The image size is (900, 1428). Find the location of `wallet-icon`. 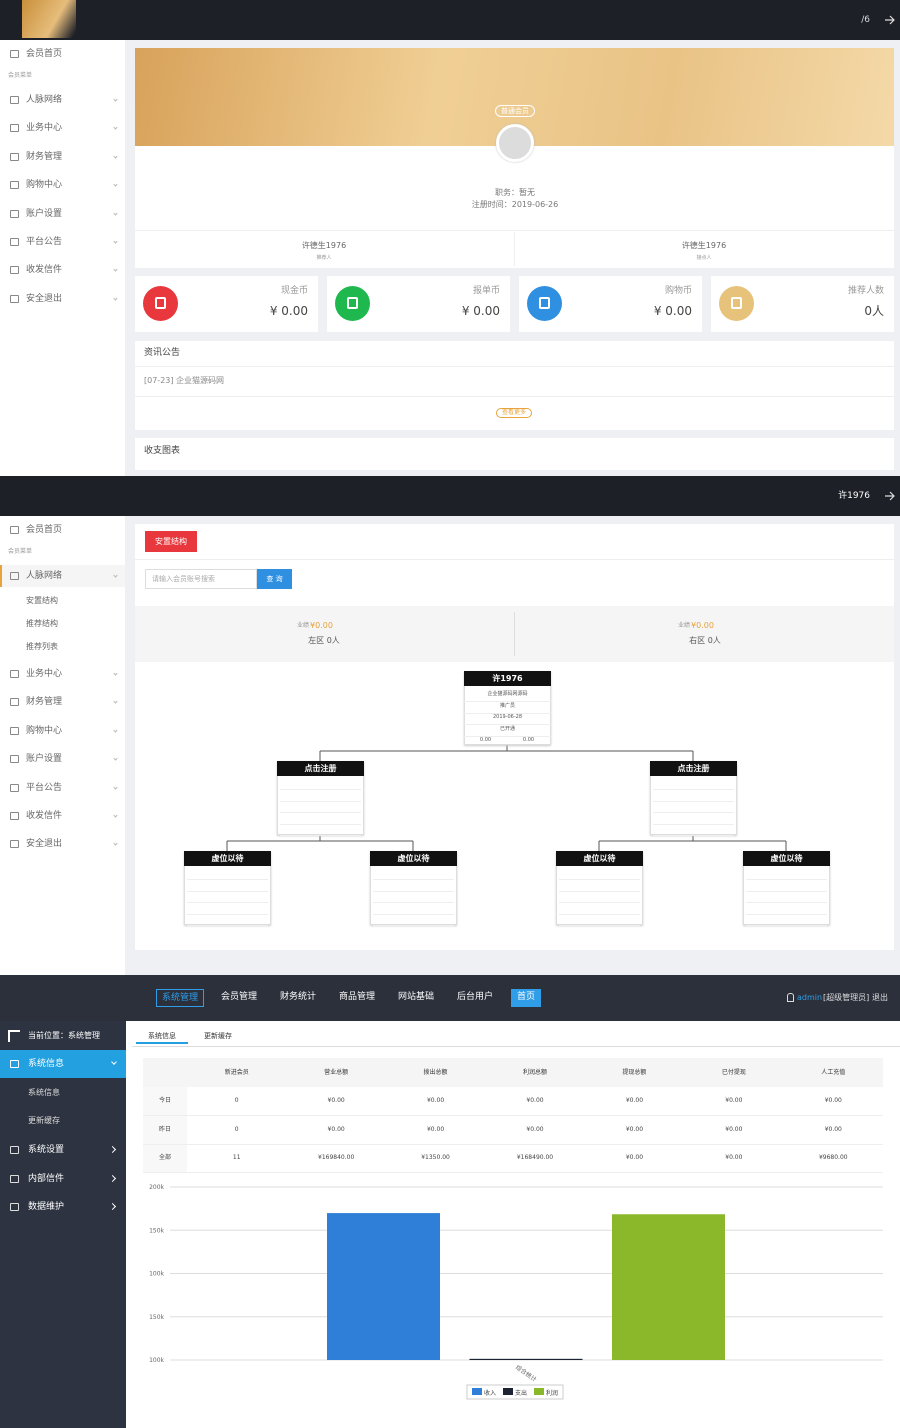

wallet-icon is located at coordinates (160, 303).